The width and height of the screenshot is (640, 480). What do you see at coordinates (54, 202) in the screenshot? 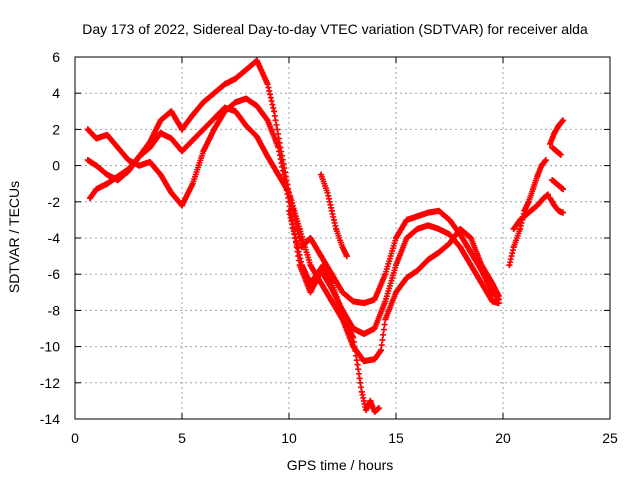
I see `y-tick-label: -2` at bounding box center [54, 202].